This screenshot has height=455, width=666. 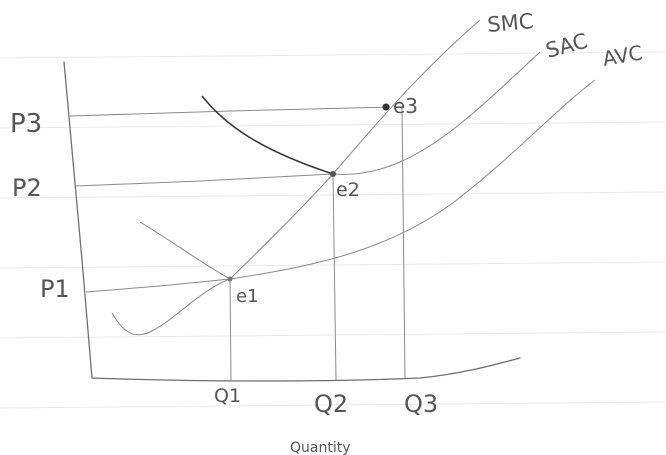 What do you see at coordinates (348, 190) in the screenshot?
I see `point-label-e2: e2` at bounding box center [348, 190].